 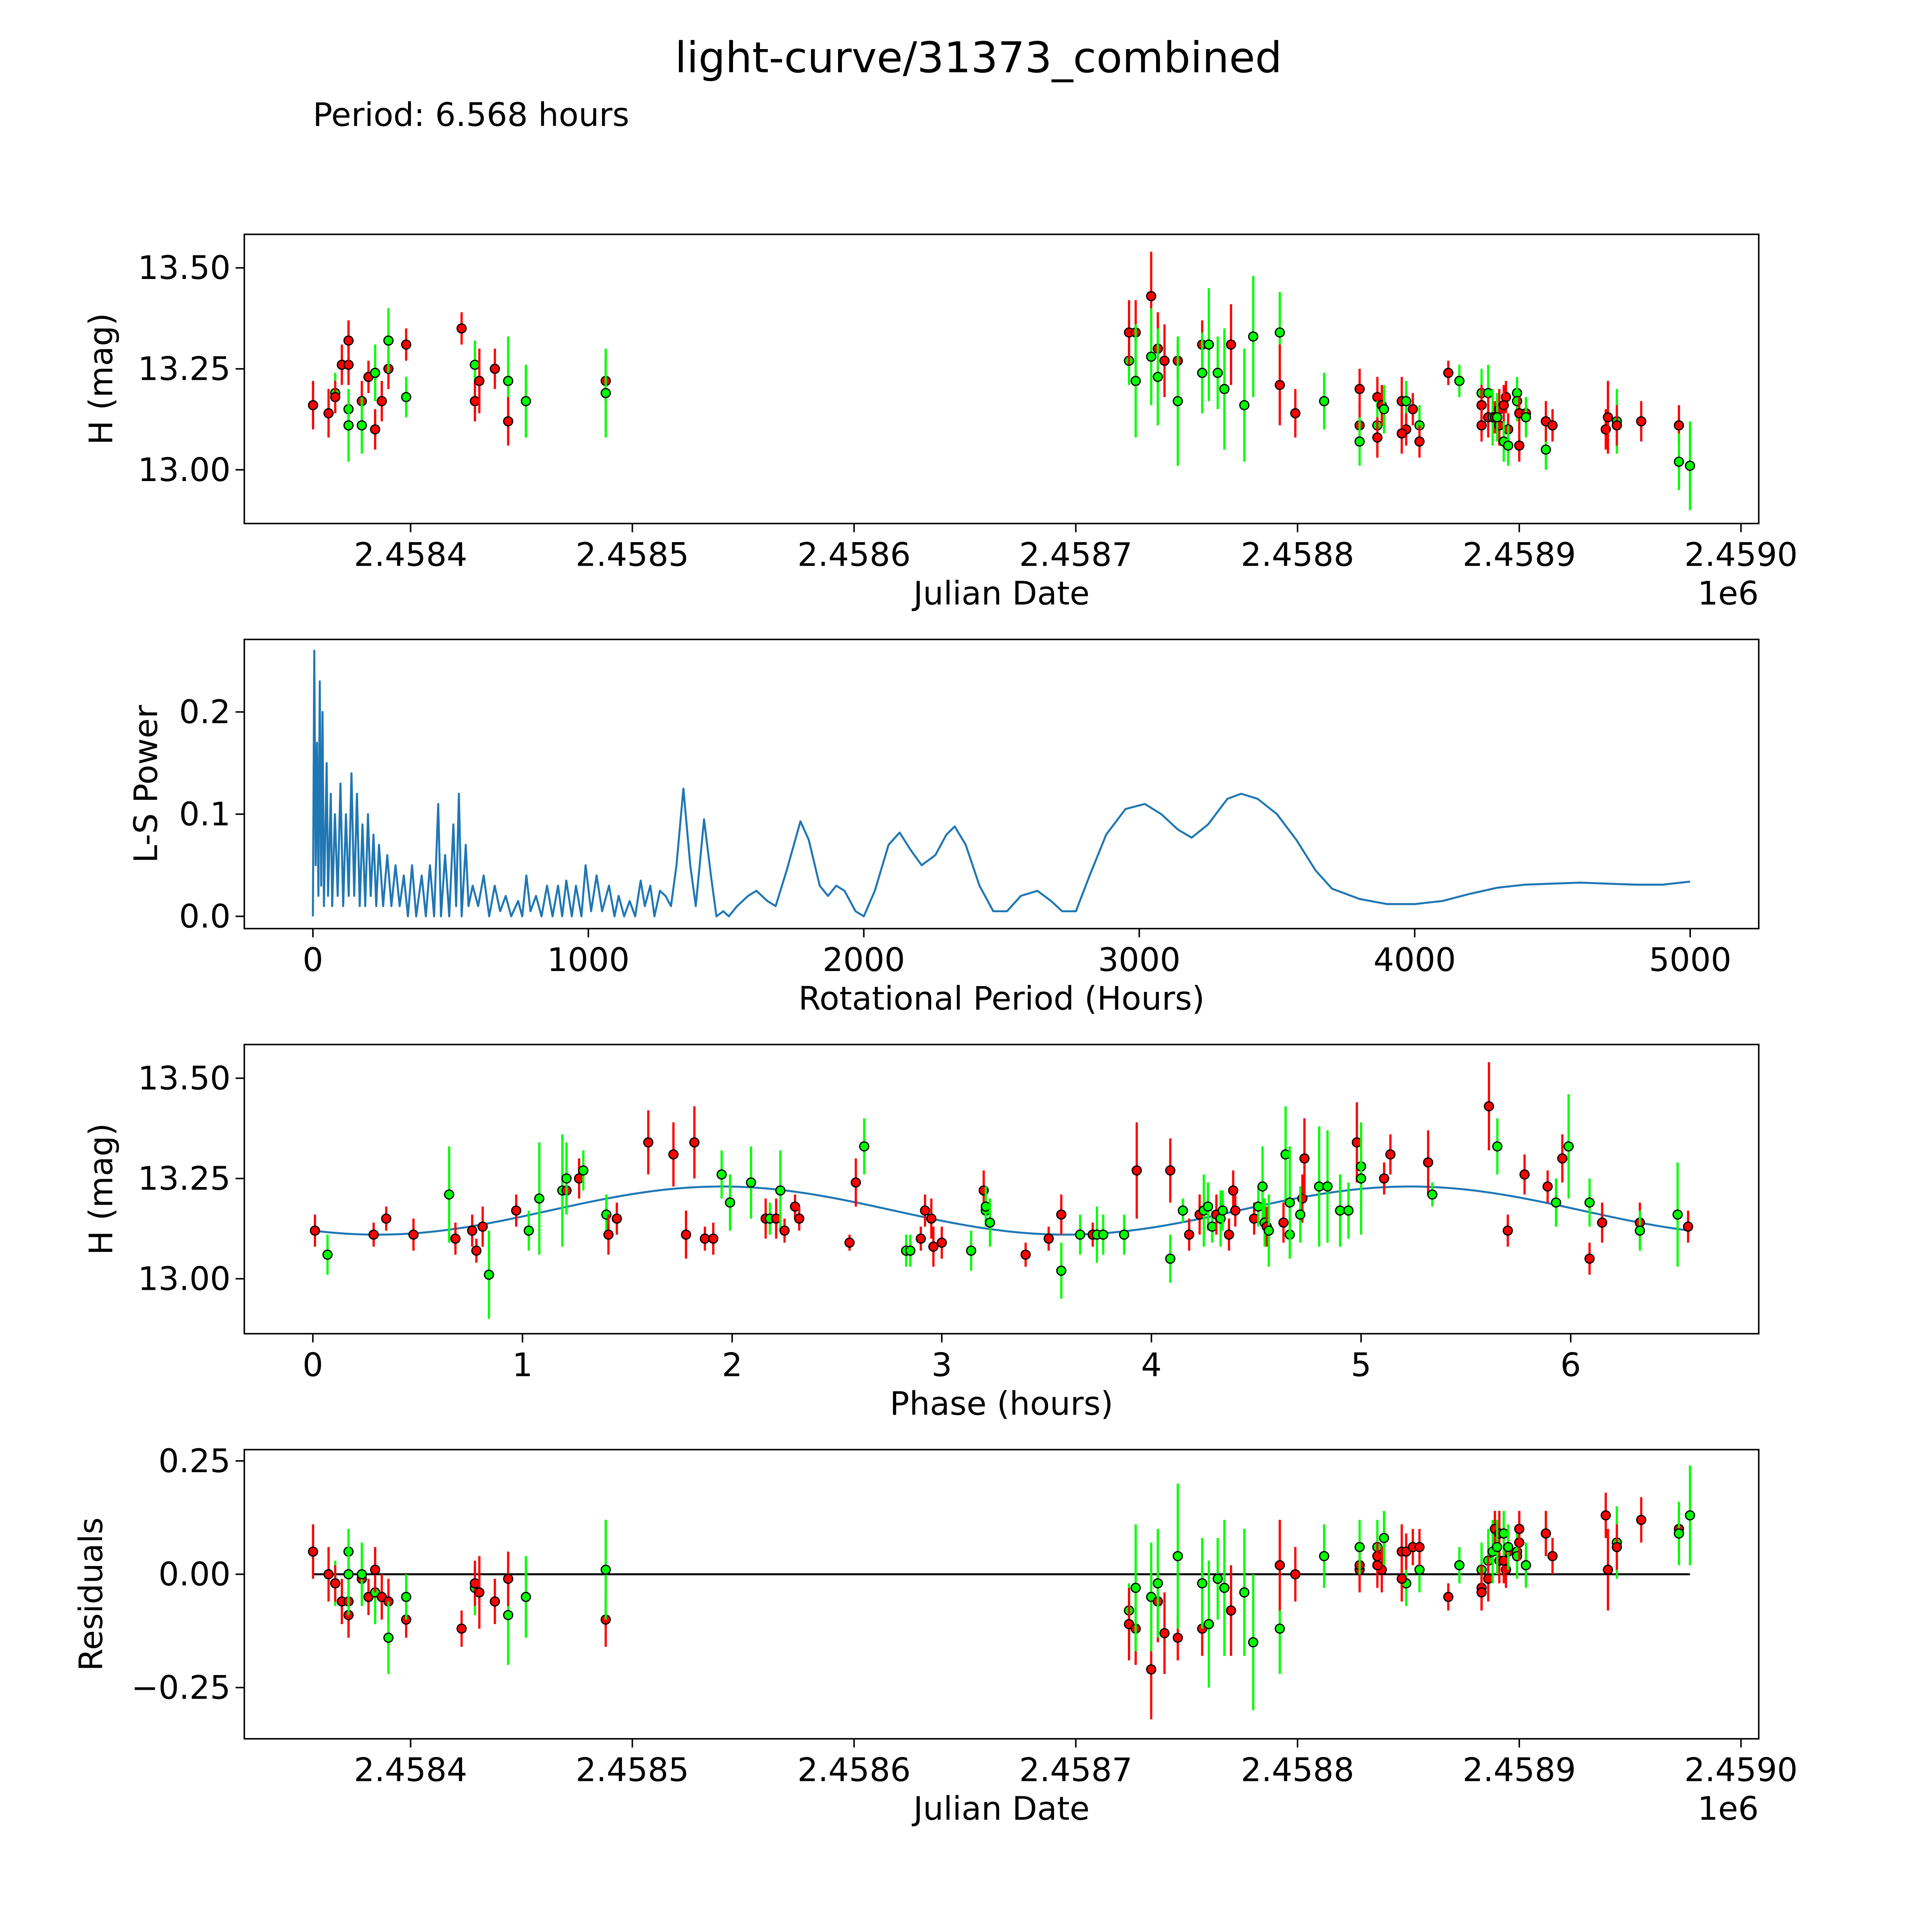 What do you see at coordinates (184, 470) in the screenshot?
I see `y-tick-label: 13.00` at bounding box center [184, 470].